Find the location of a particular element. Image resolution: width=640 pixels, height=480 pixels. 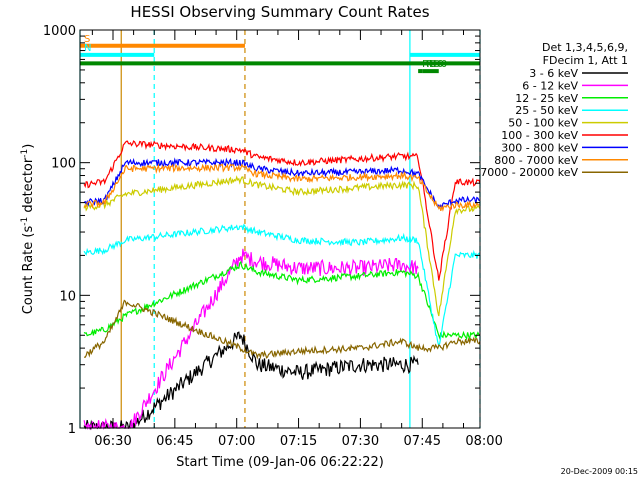

legend-label-2: 12 - 25 keV is located at coordinates (546, 98).